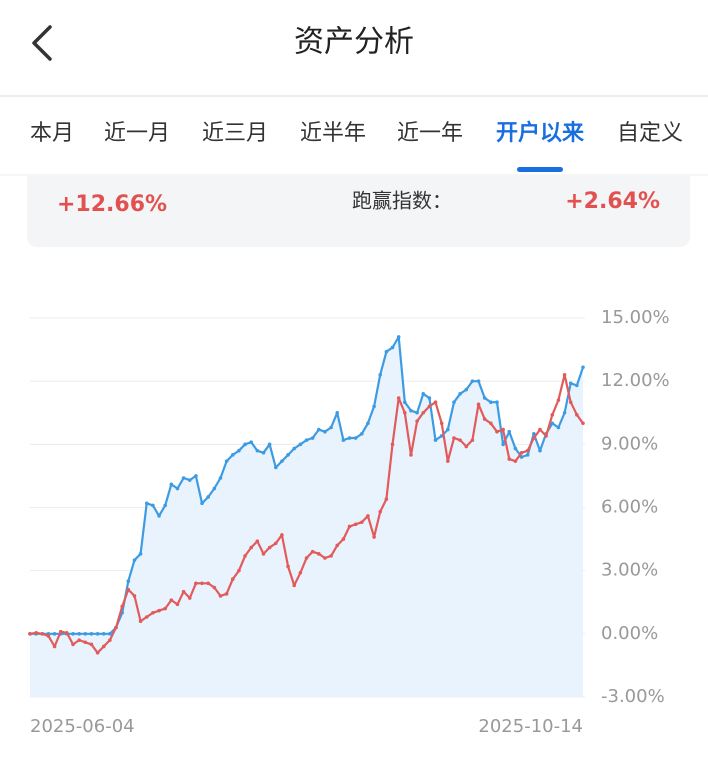 This screenshot has height=760, width=708. I want to click on tab: 近一月, so click(137, 133).